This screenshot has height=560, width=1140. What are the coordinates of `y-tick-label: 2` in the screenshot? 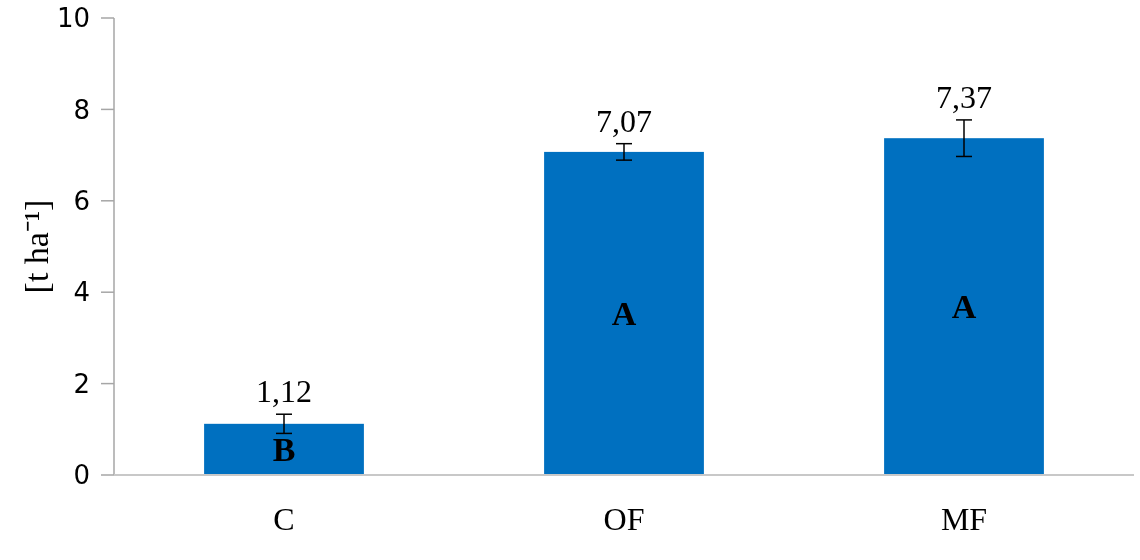 It's located at (81, 383).